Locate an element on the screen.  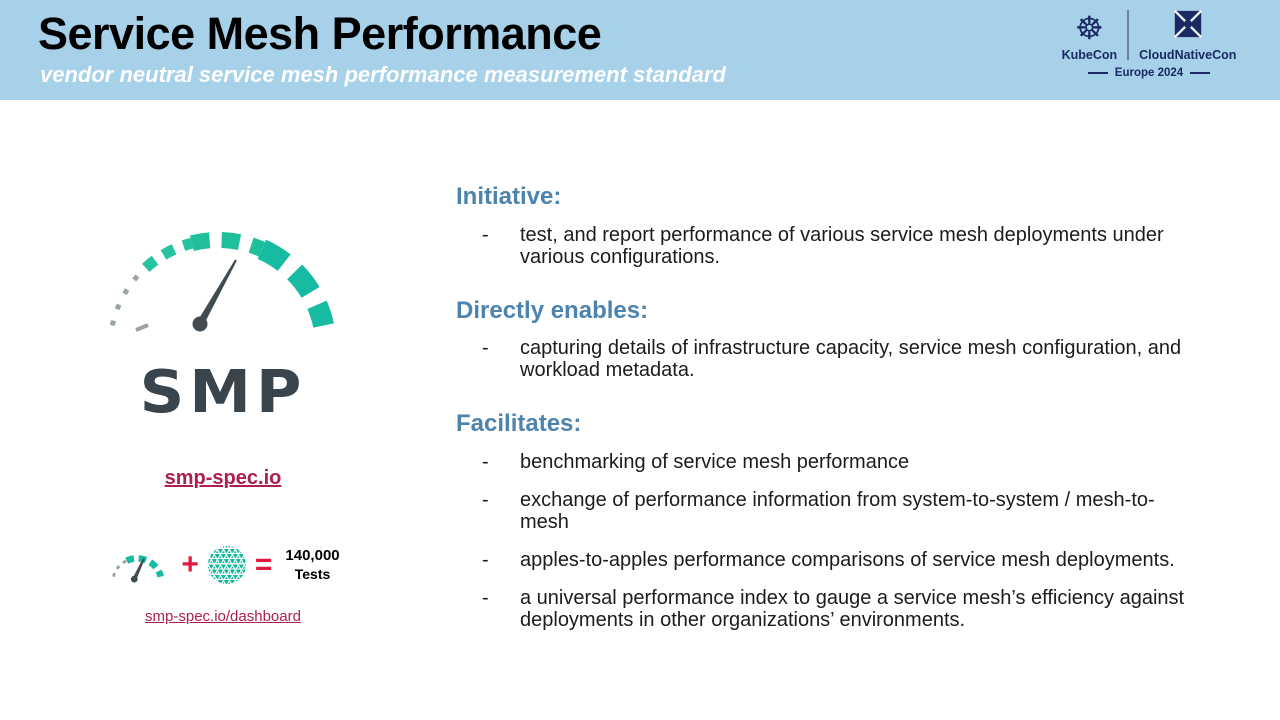
smp-gauge-logo-icon is located at coordinates (221, 282).